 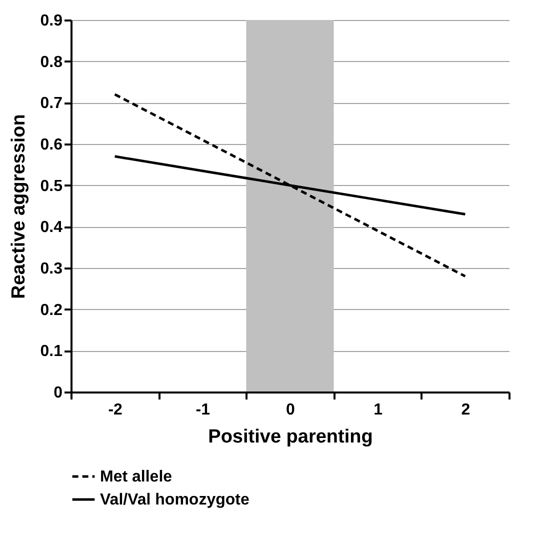 I want to click on y-tick-label: 0.6, so click(x=51, y=145).